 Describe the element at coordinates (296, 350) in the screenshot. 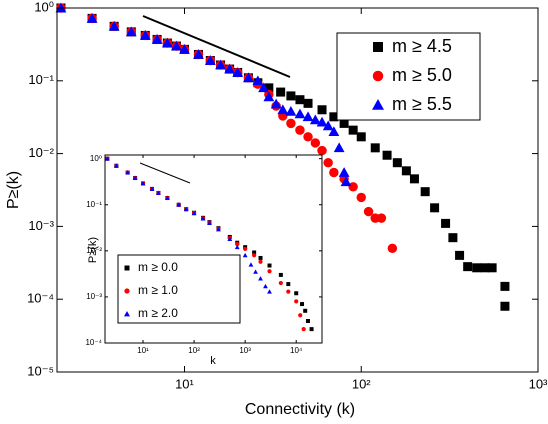

I see `x-tick-label: 10⁴` at that location.